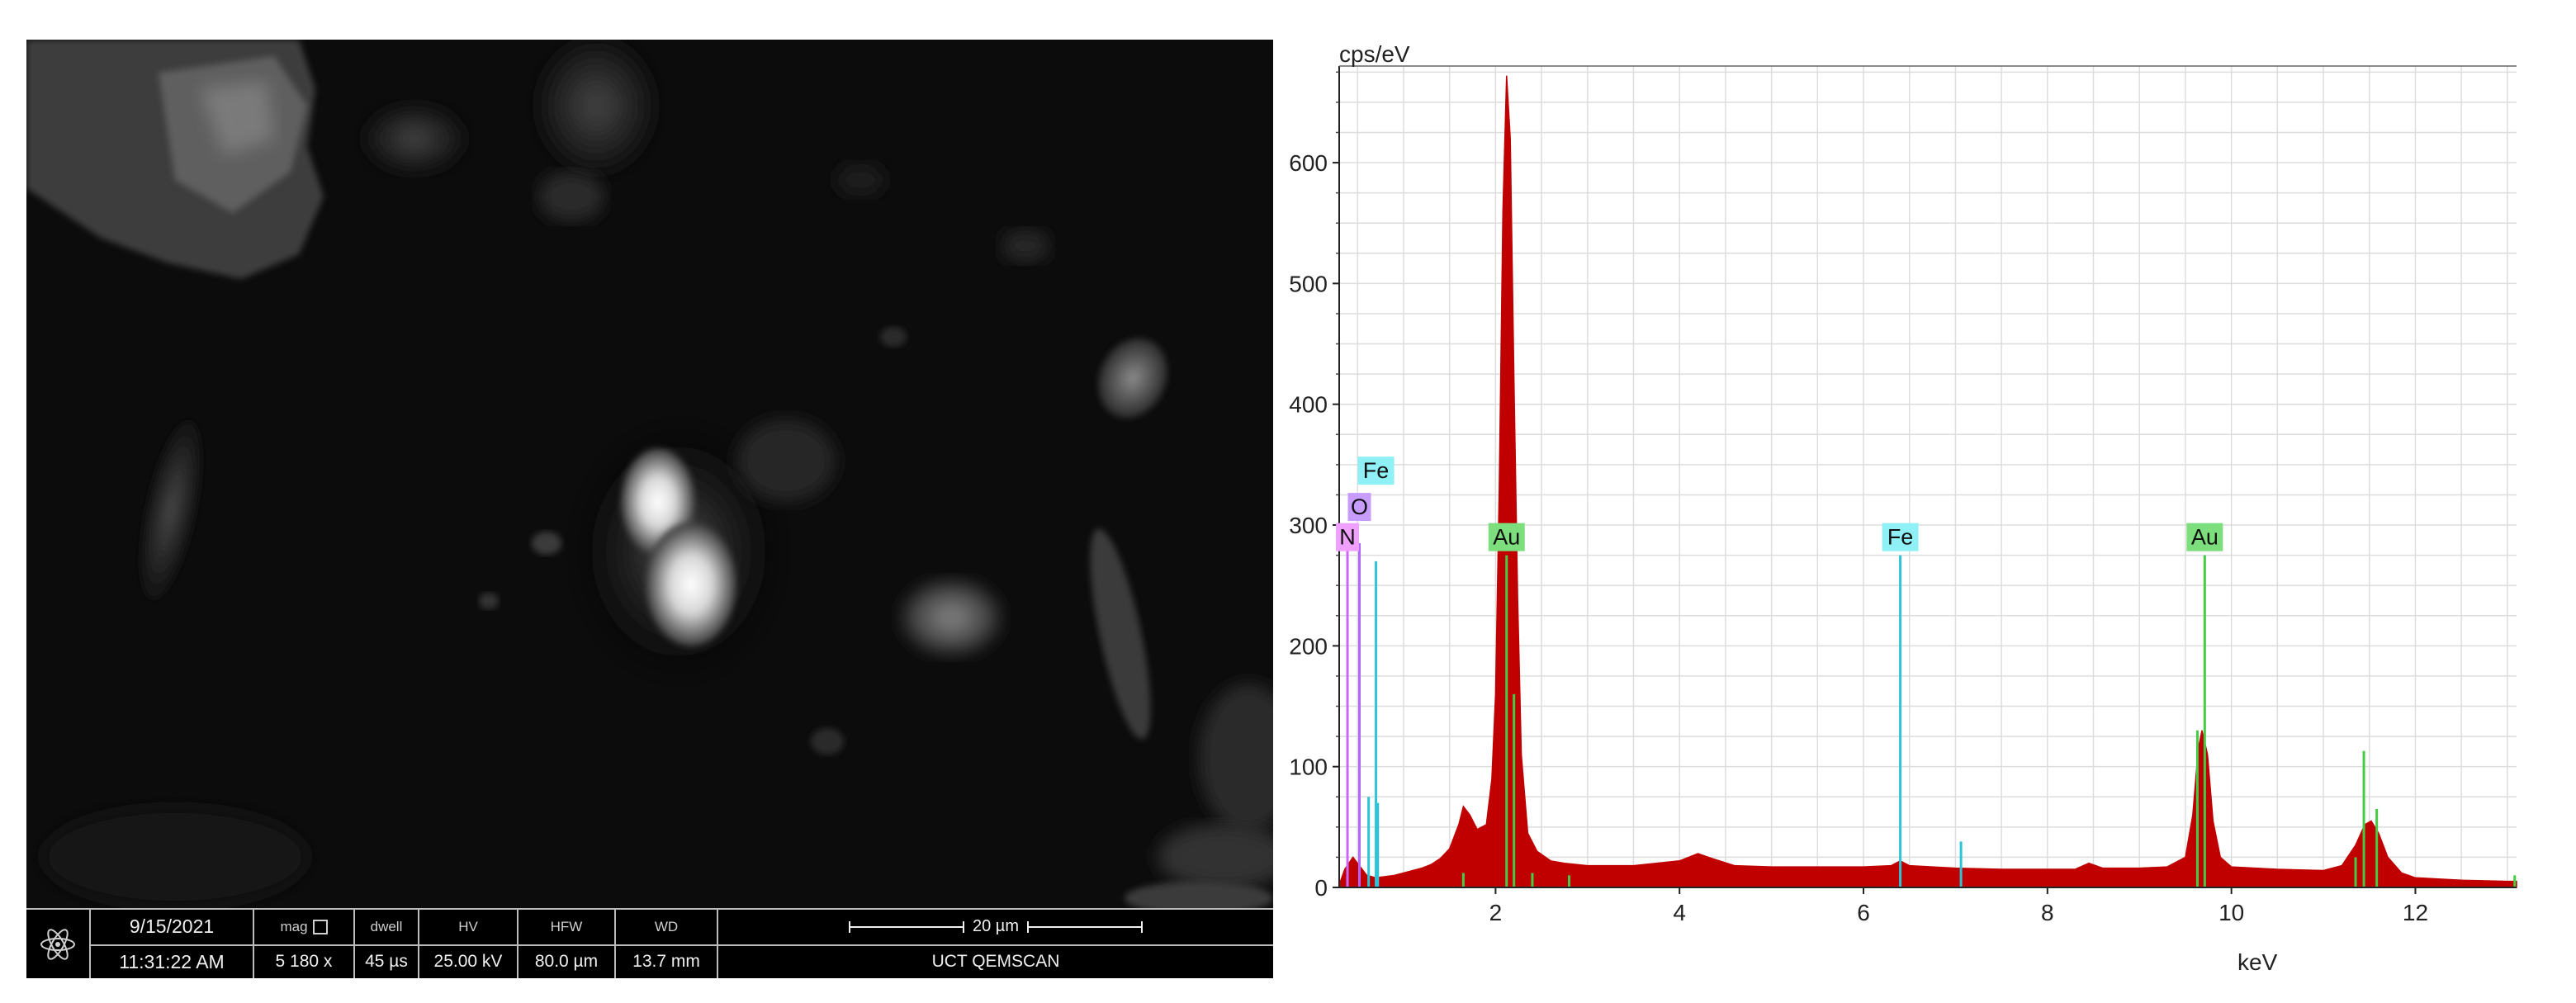 The height and width of the screenshot is (1003, 2576). I want to click on peak-tags-layer: Fe ON Au Fe Au, so click(1779, 504).